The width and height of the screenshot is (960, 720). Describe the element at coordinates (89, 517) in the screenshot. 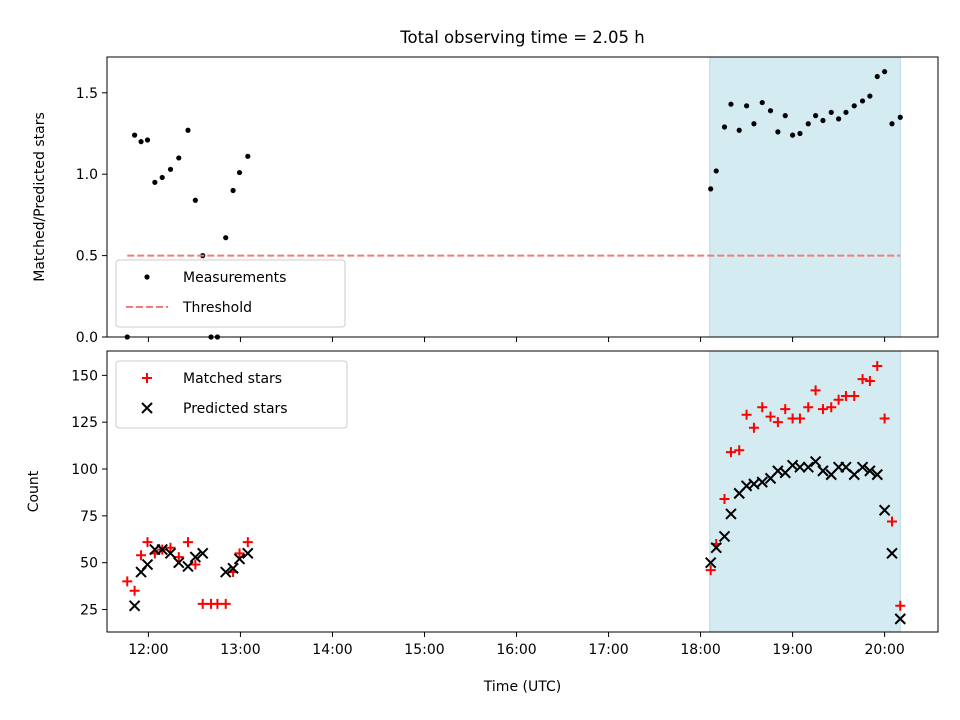

I see `y-tick-label: 75` at that location.